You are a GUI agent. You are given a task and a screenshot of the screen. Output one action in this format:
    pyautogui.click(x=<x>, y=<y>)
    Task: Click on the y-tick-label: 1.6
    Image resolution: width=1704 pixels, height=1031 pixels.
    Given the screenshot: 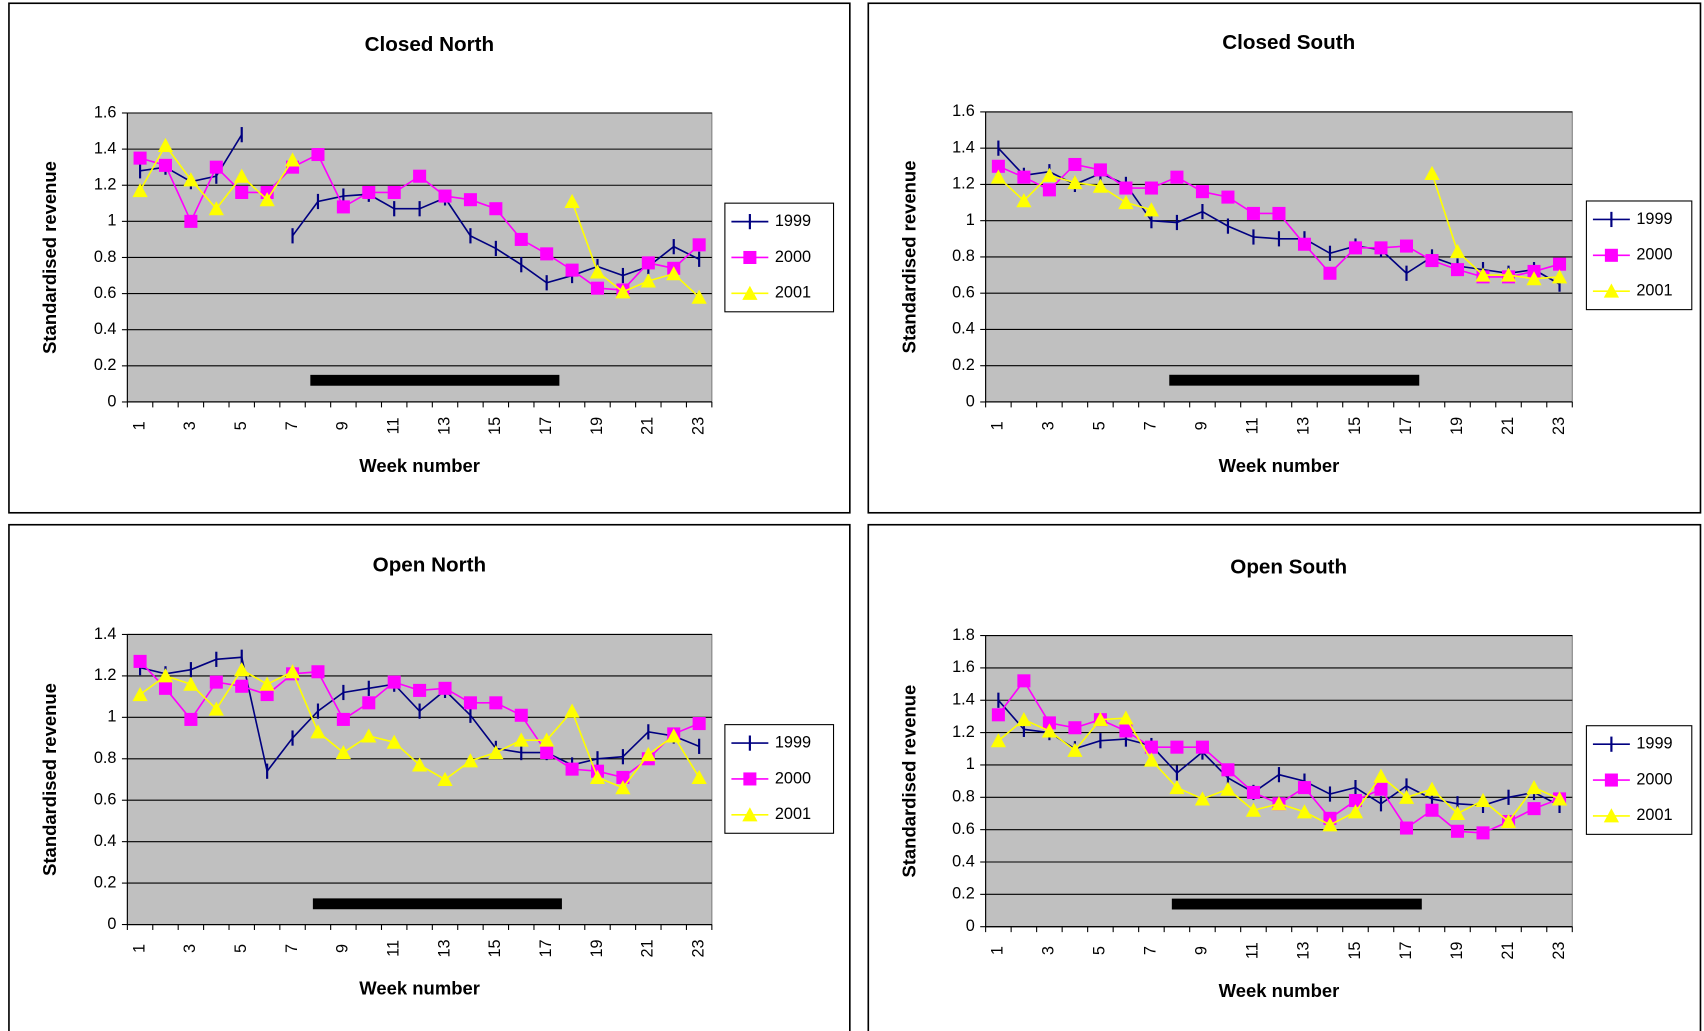 What is the action you would take?
    pyautogui.click(x=963, y=111)
    